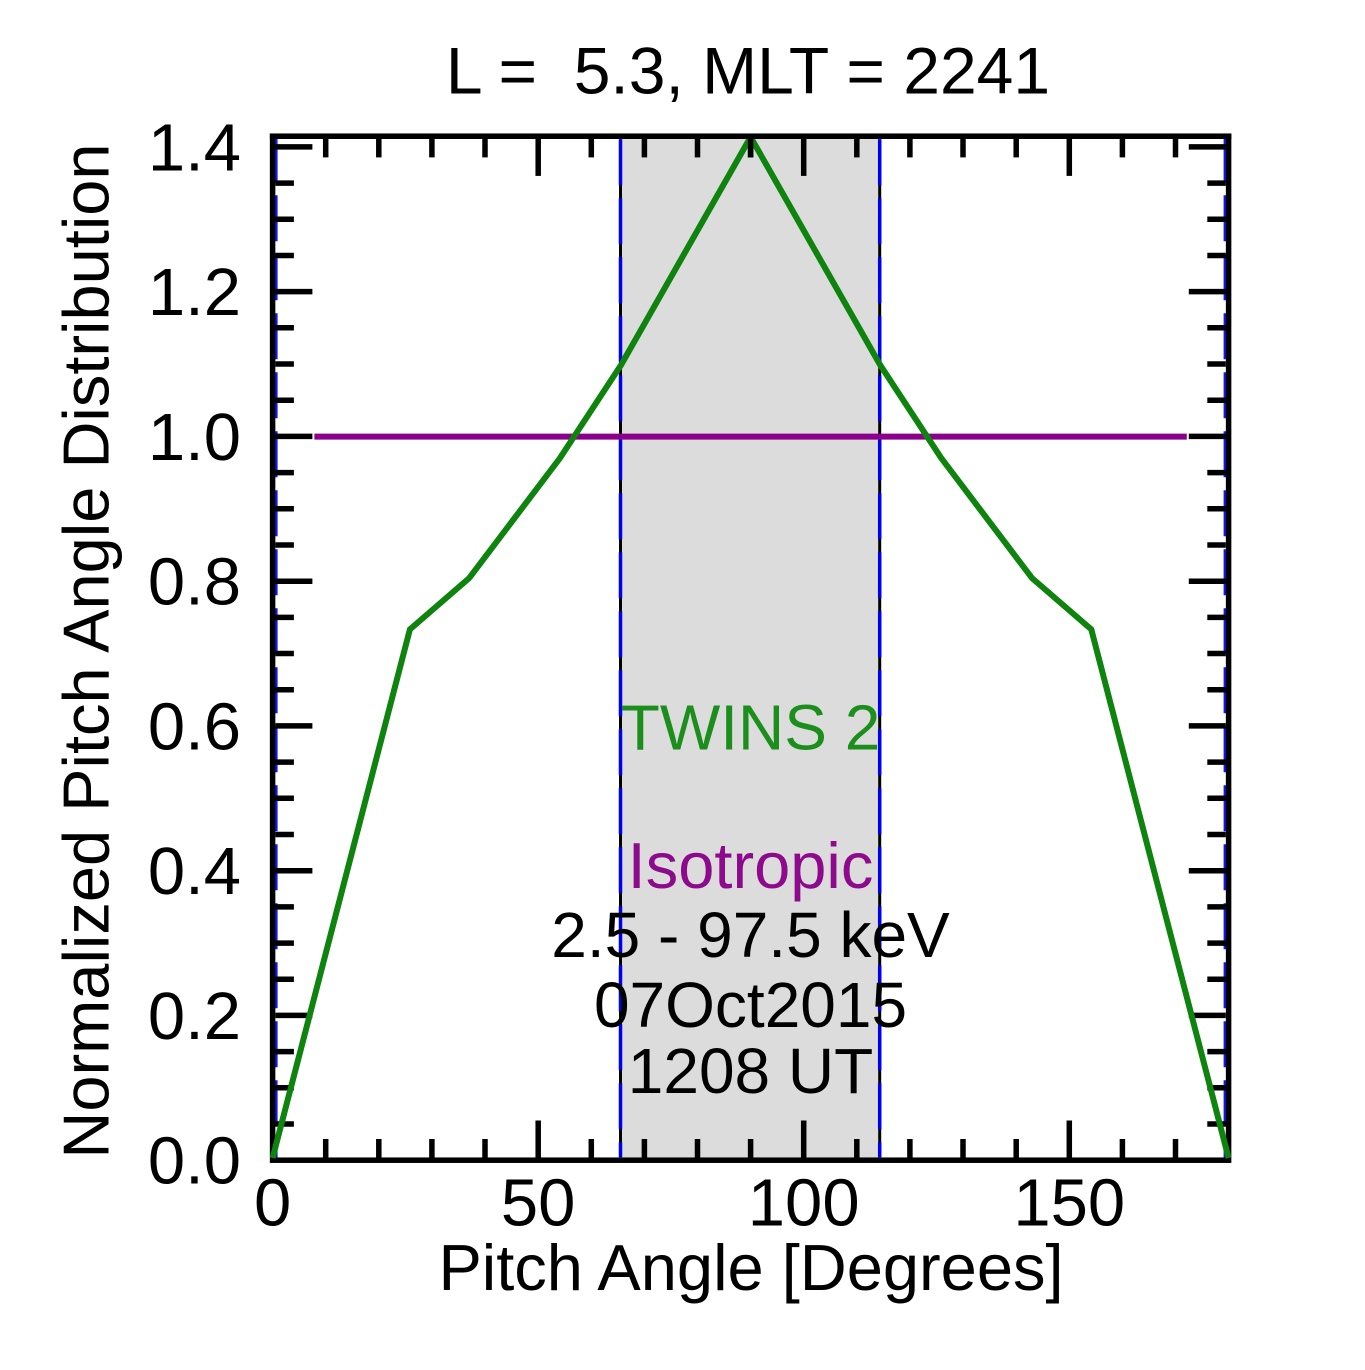 This screenshot has width=1365, height=1370. Describe the element at coordinates (194, 1016) in the screenshot. I see `svg-text: 0.2` at that location.